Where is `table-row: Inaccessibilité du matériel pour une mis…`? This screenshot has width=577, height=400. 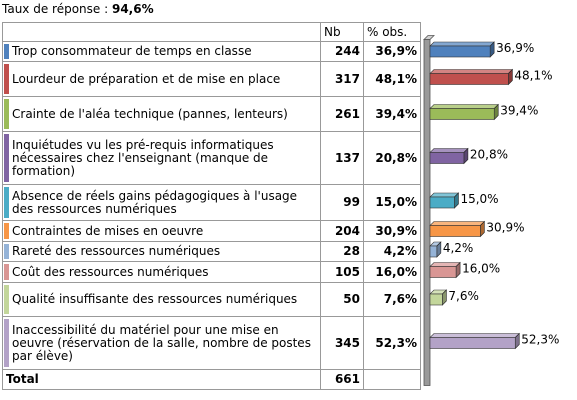 table-row: Inaccessibilité du matériel pour une mis… is located at coordinates (211, 343).